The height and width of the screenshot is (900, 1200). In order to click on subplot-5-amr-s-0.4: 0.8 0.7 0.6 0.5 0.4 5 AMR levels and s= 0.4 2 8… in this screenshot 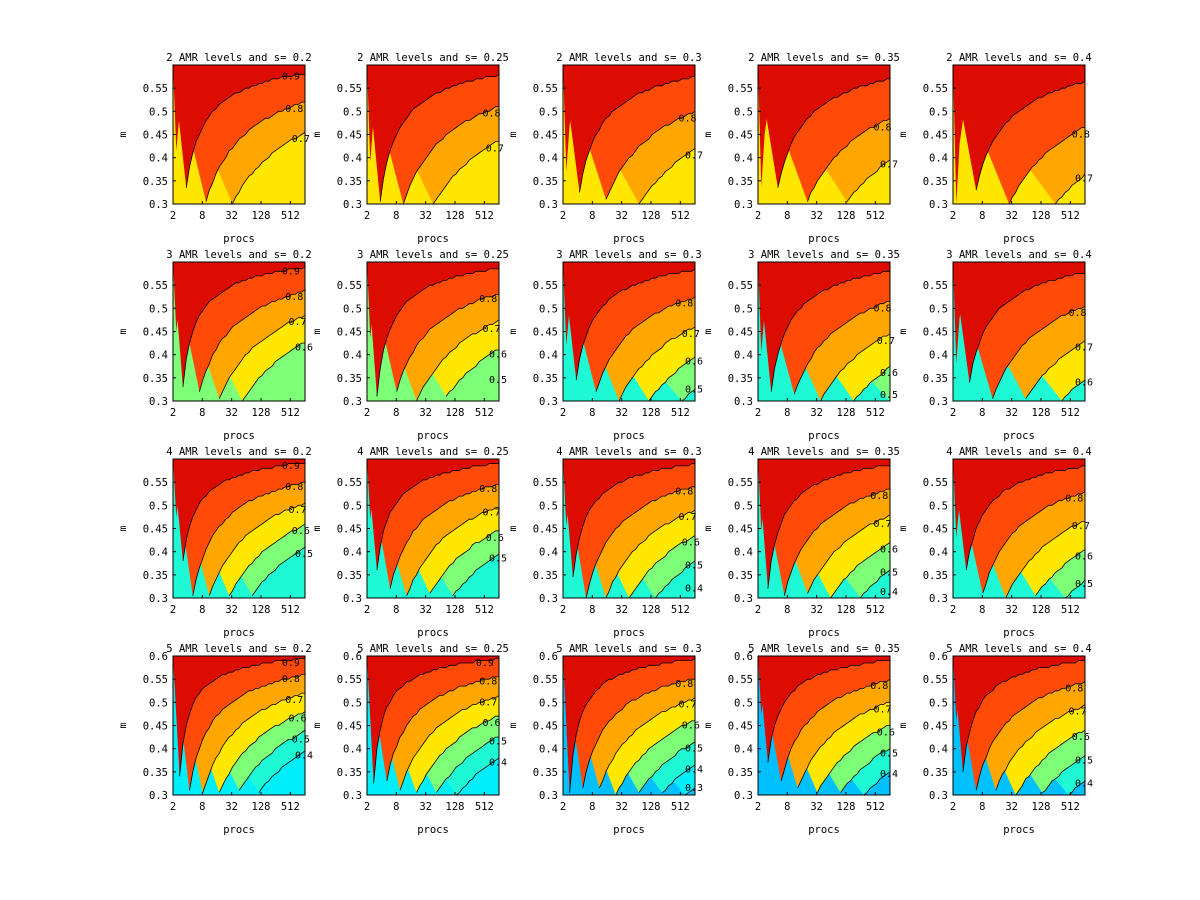, I will do `click(995, 739)`.